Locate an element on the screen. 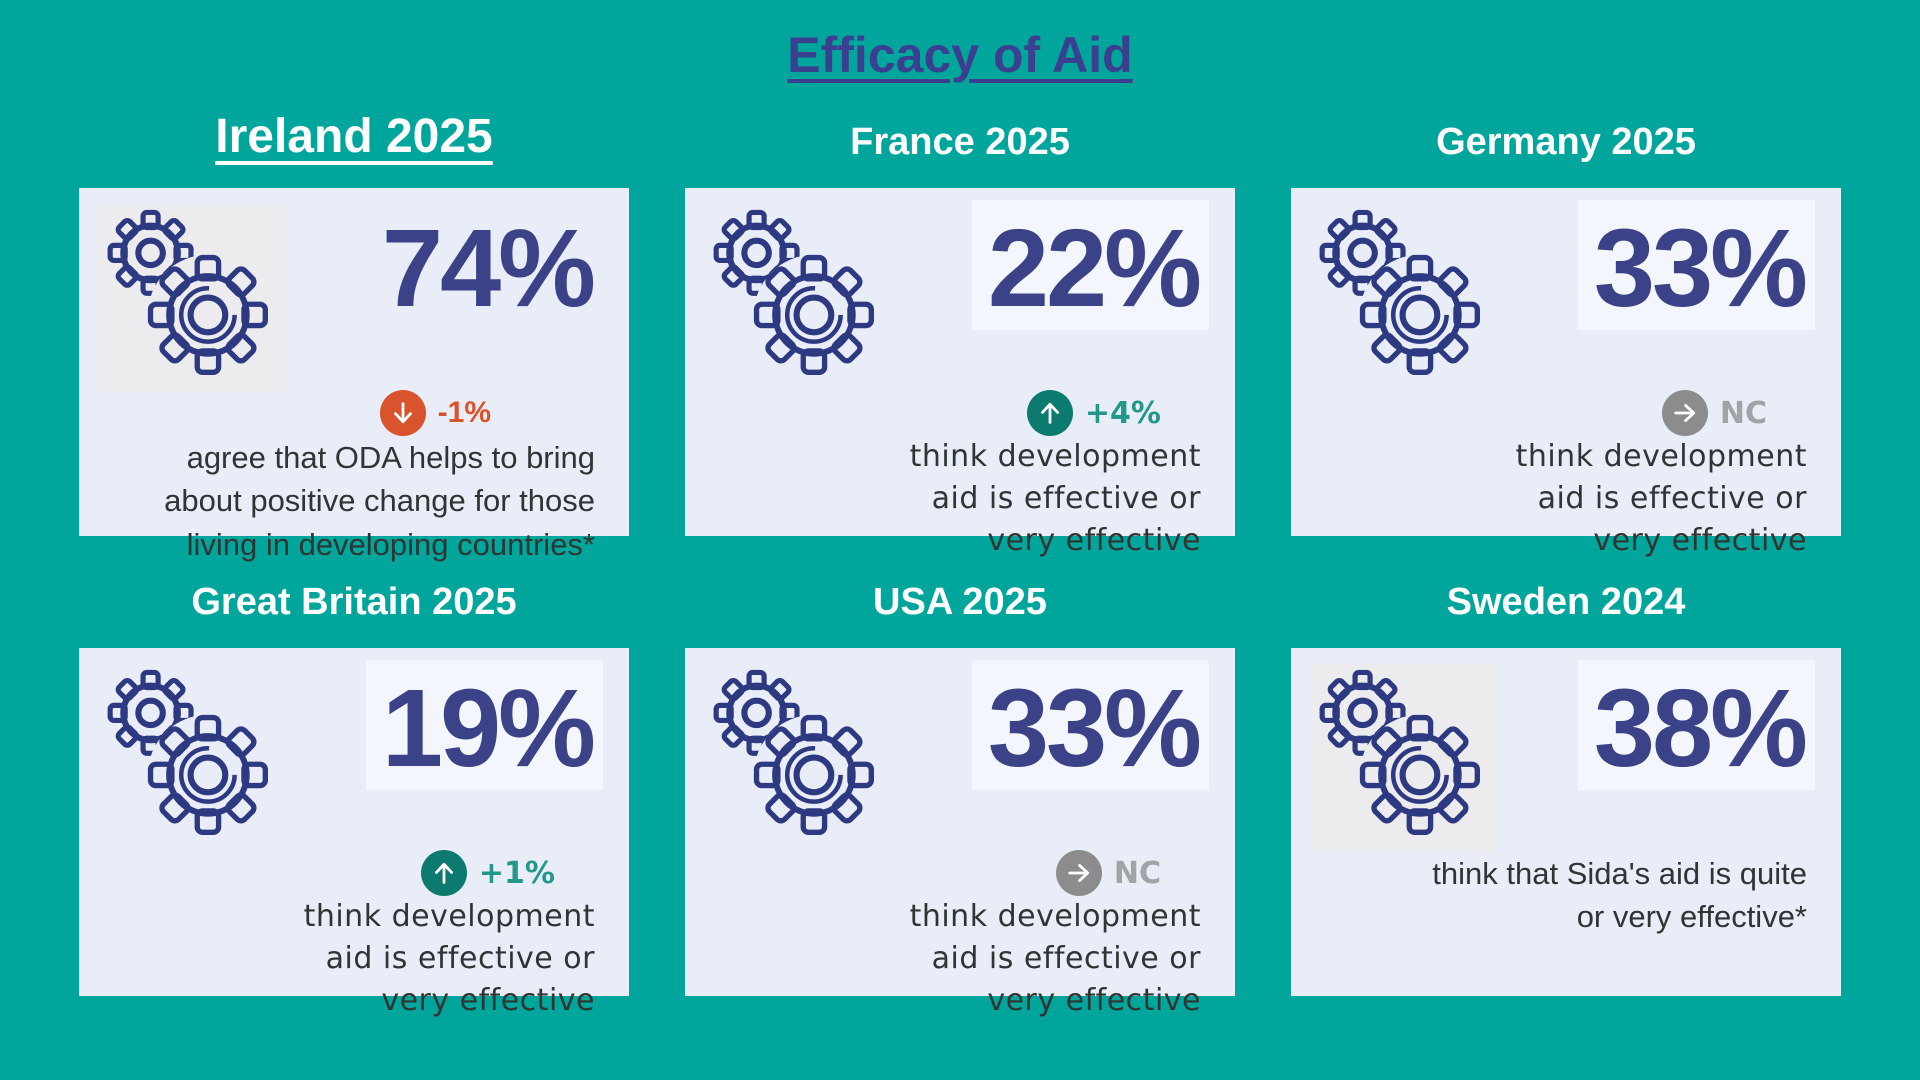  country-title-usa: USA 2025 is located at coordinates (960, 602).